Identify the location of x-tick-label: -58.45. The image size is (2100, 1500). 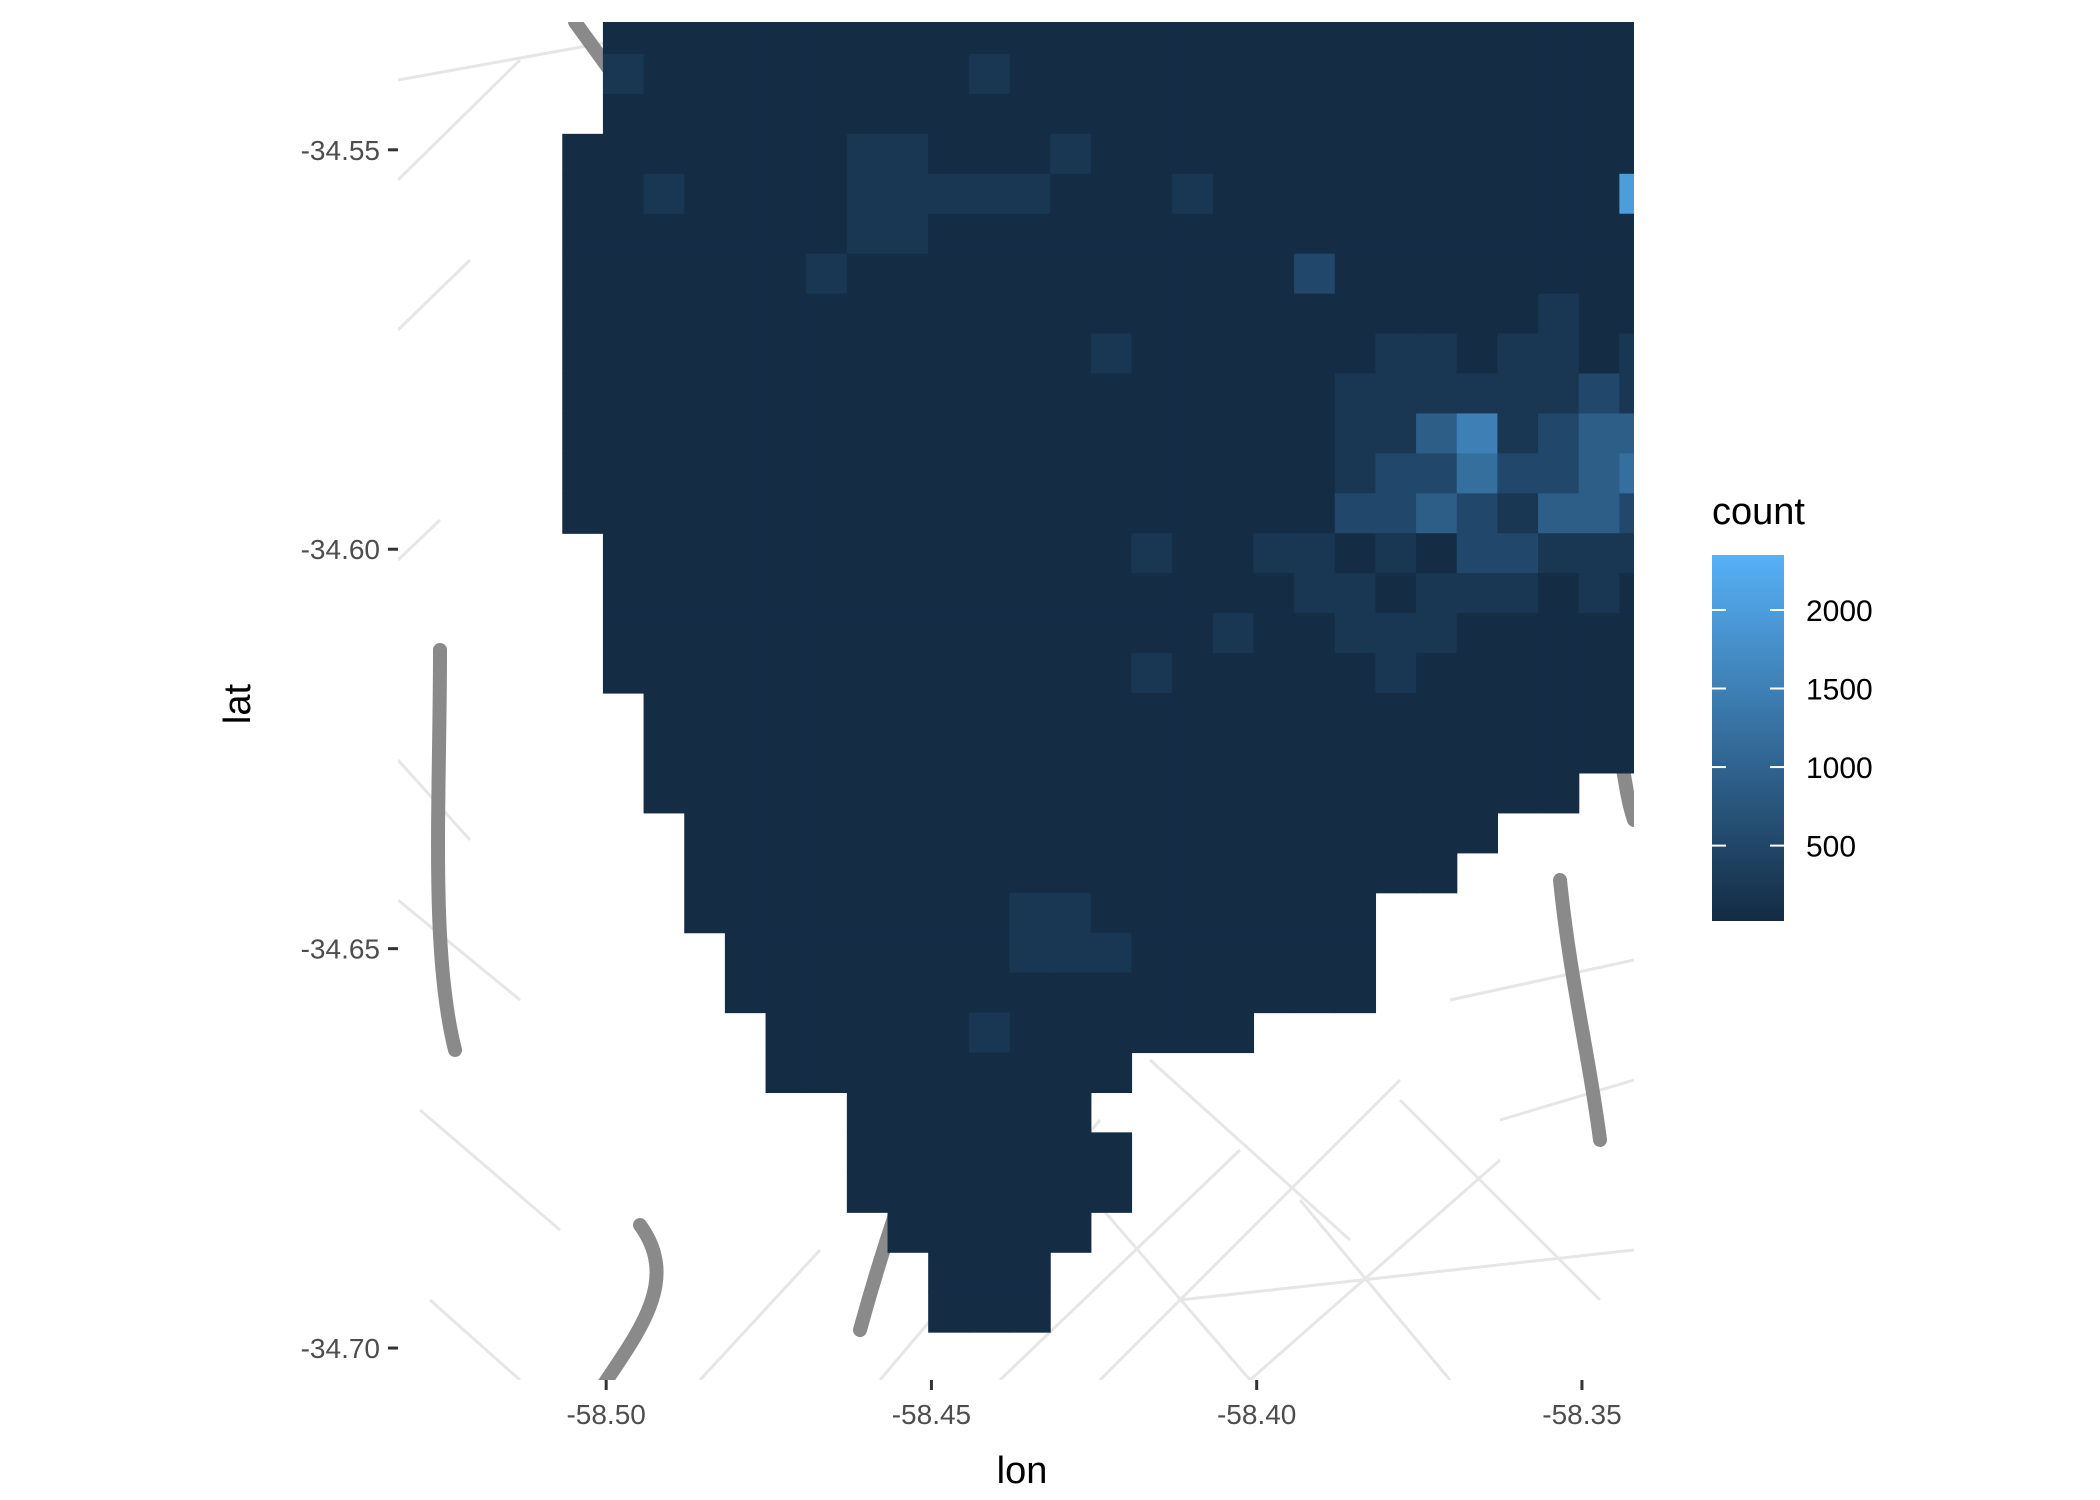
(931, 1414).